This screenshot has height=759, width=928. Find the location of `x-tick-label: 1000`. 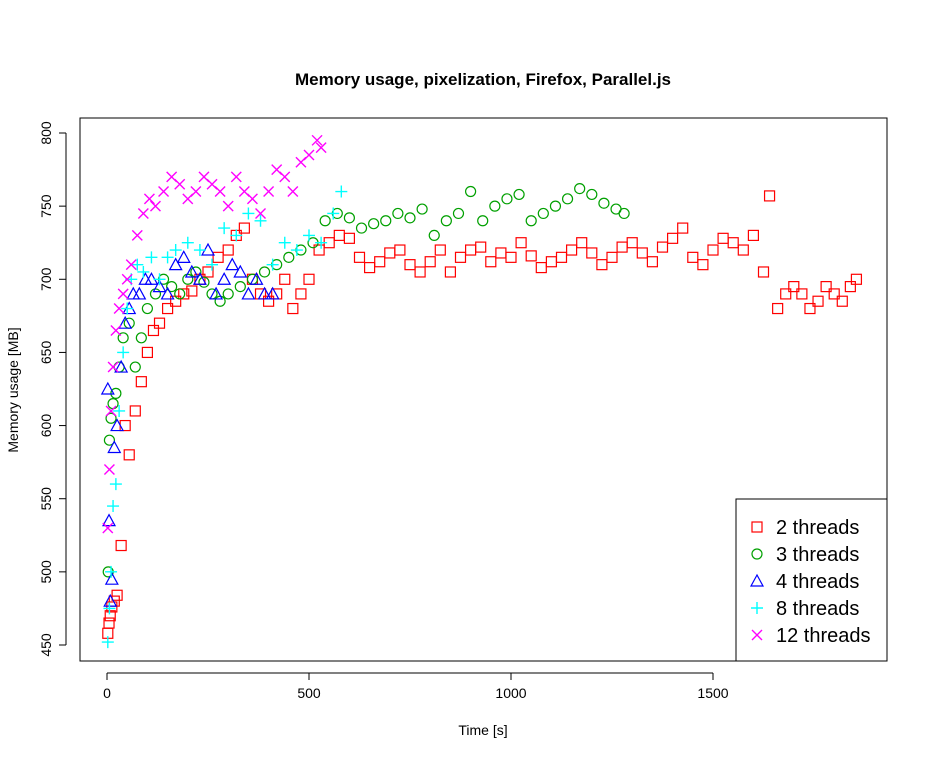

x-tick-label: 1000 is located at coordinates (510, 693).